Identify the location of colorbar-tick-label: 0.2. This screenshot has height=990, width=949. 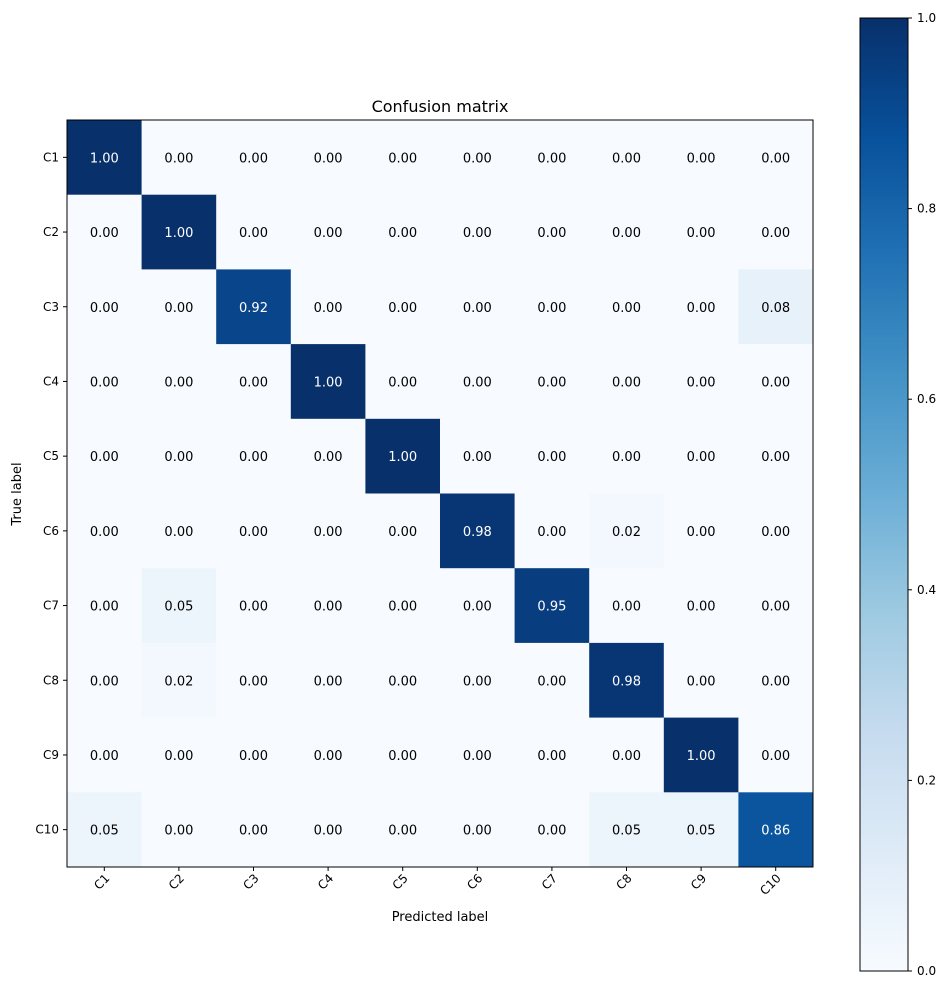
(926, 780).